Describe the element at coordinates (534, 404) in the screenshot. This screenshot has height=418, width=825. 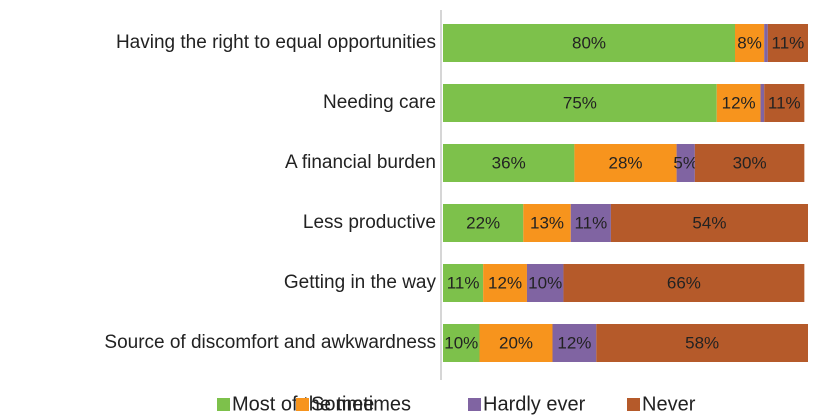
I see `legend-label: Hardly ever` at that location.